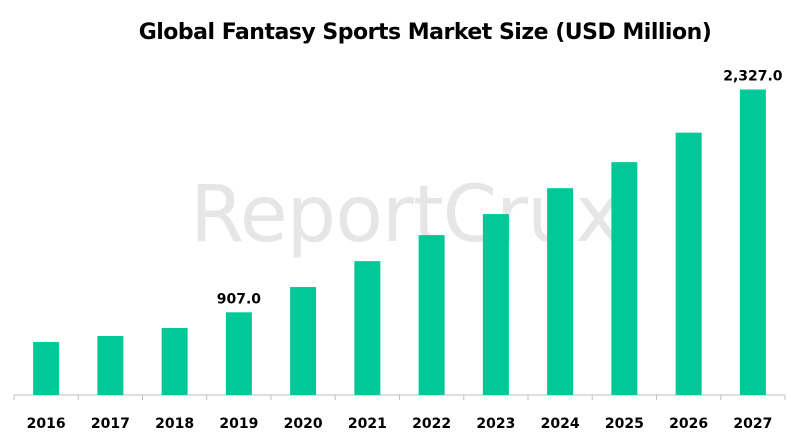 The image size is (800, 447). I want to click on bar-2026, so click(688, 263).